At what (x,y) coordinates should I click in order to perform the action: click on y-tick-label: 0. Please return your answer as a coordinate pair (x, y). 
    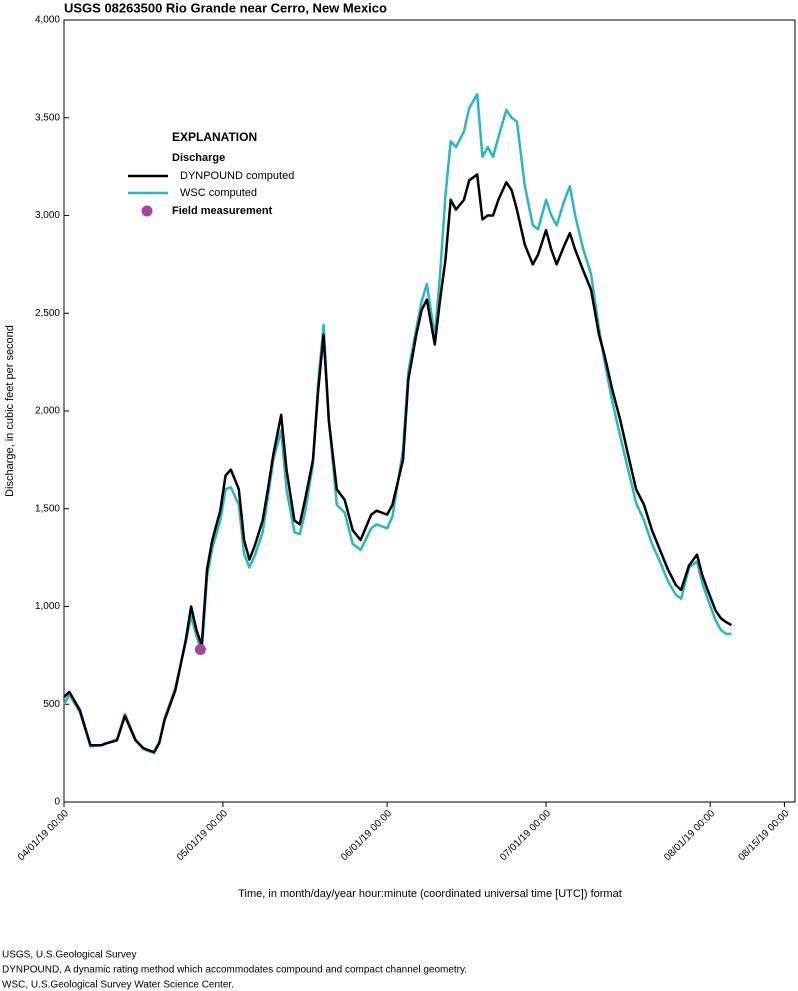
    Looking at the image, I should click on (57, 802).